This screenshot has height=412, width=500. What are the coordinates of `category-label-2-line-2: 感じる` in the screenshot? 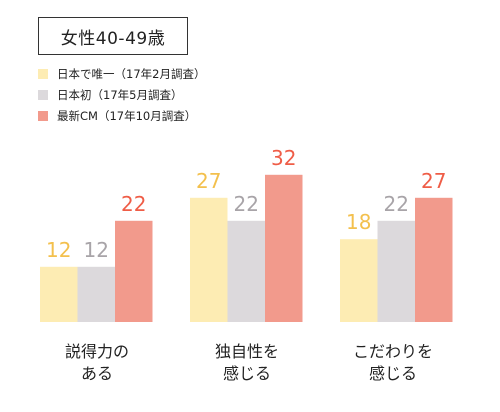 It's located at (246, 373).